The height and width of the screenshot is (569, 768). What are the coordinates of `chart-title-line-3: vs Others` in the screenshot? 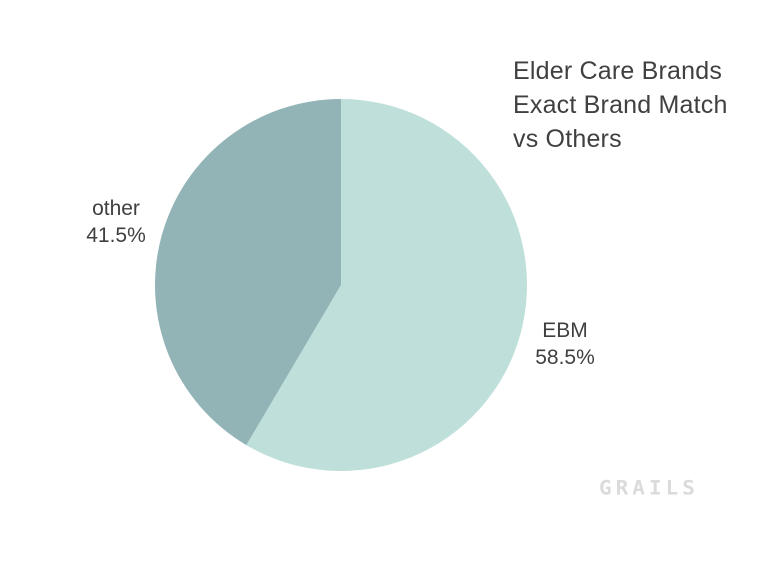 It's located at (567, 139).